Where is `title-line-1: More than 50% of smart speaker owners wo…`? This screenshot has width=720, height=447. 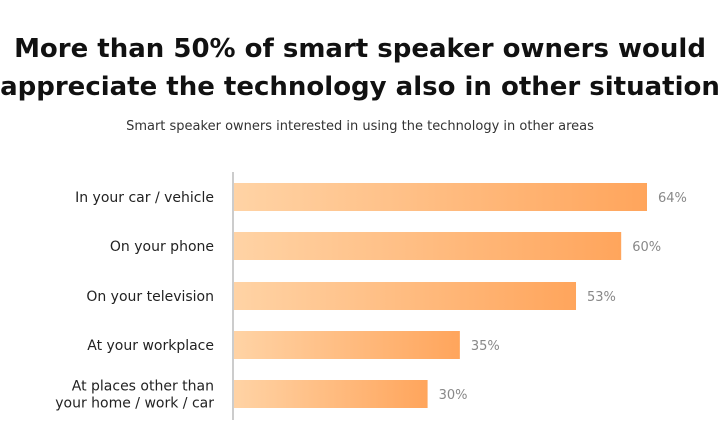 title-line-1: More than 50% of smart speaker owners wo… is located at coordinates (360, 49).